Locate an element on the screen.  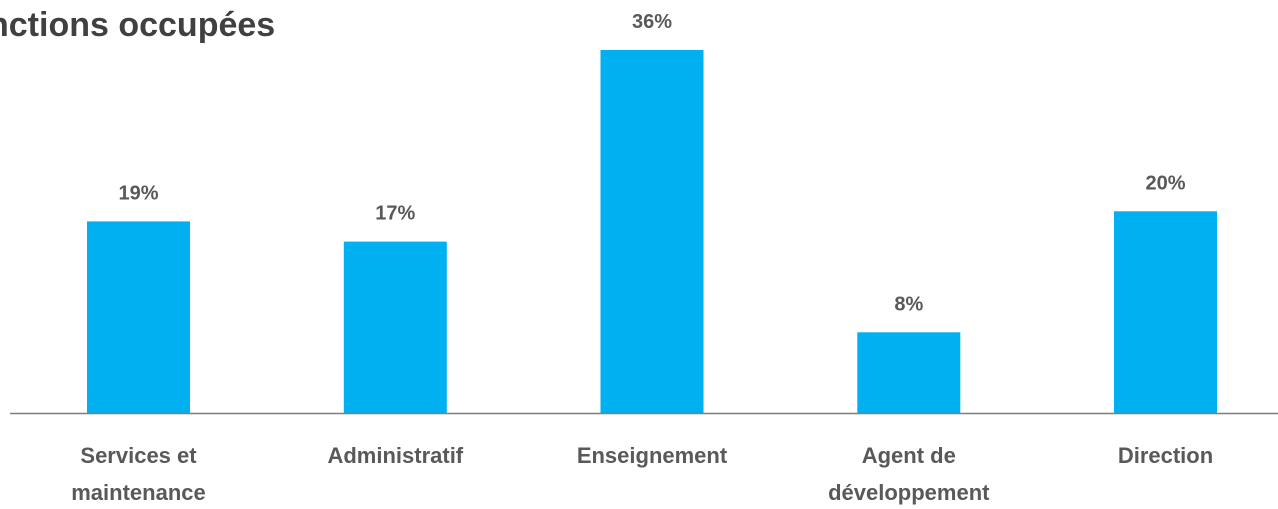
category-label-0-line-0: Services et is located at coordinates (138, 455).